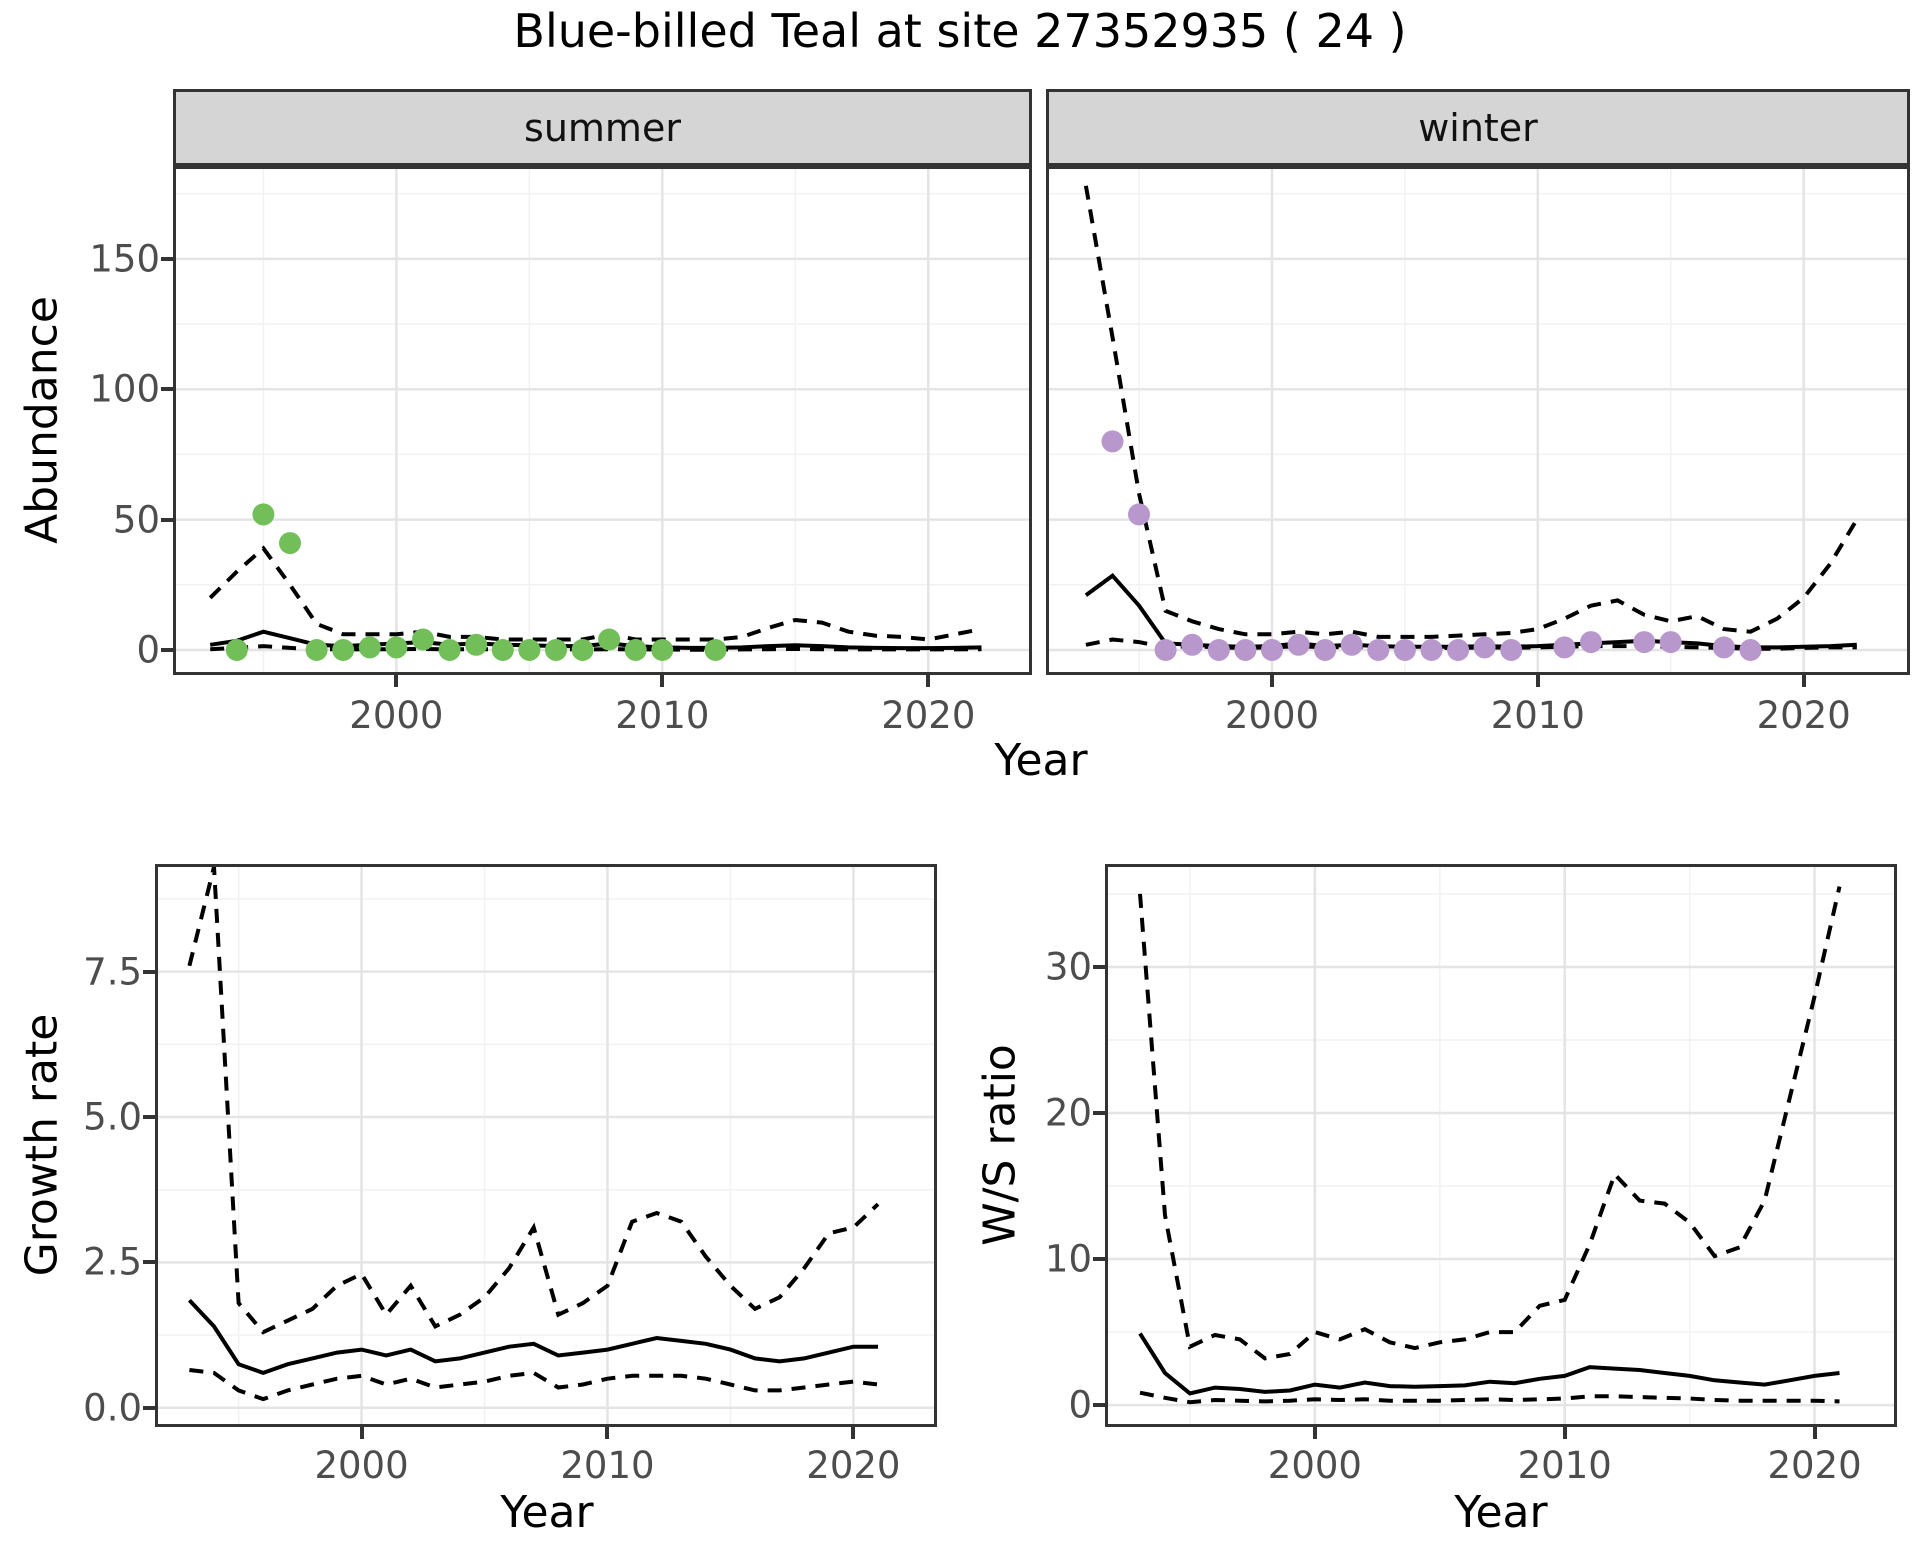 The image size is (1920, 1560). I want to click on abundance-summer-upper-ci-line, so click(595, 593).